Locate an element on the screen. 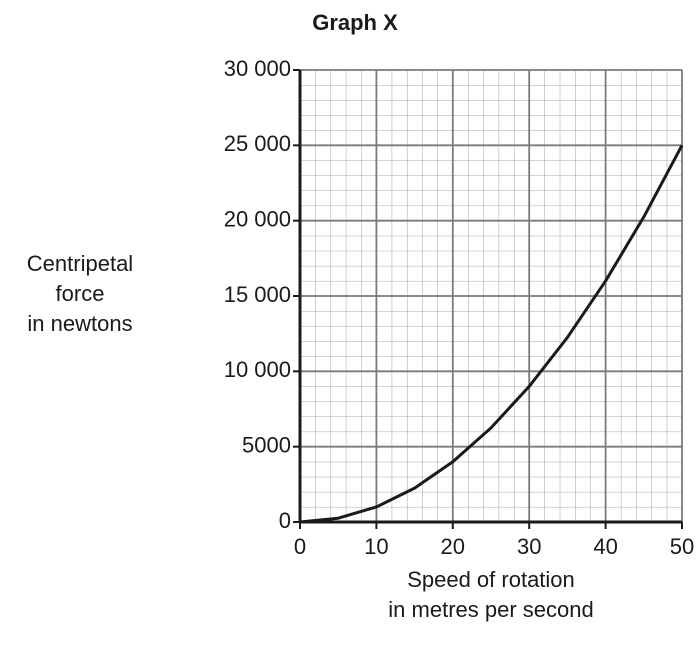 Image resolution: width=698 pixels, height=656 pixels. x-tick-label: 10 is located at coordinates (376, 546).